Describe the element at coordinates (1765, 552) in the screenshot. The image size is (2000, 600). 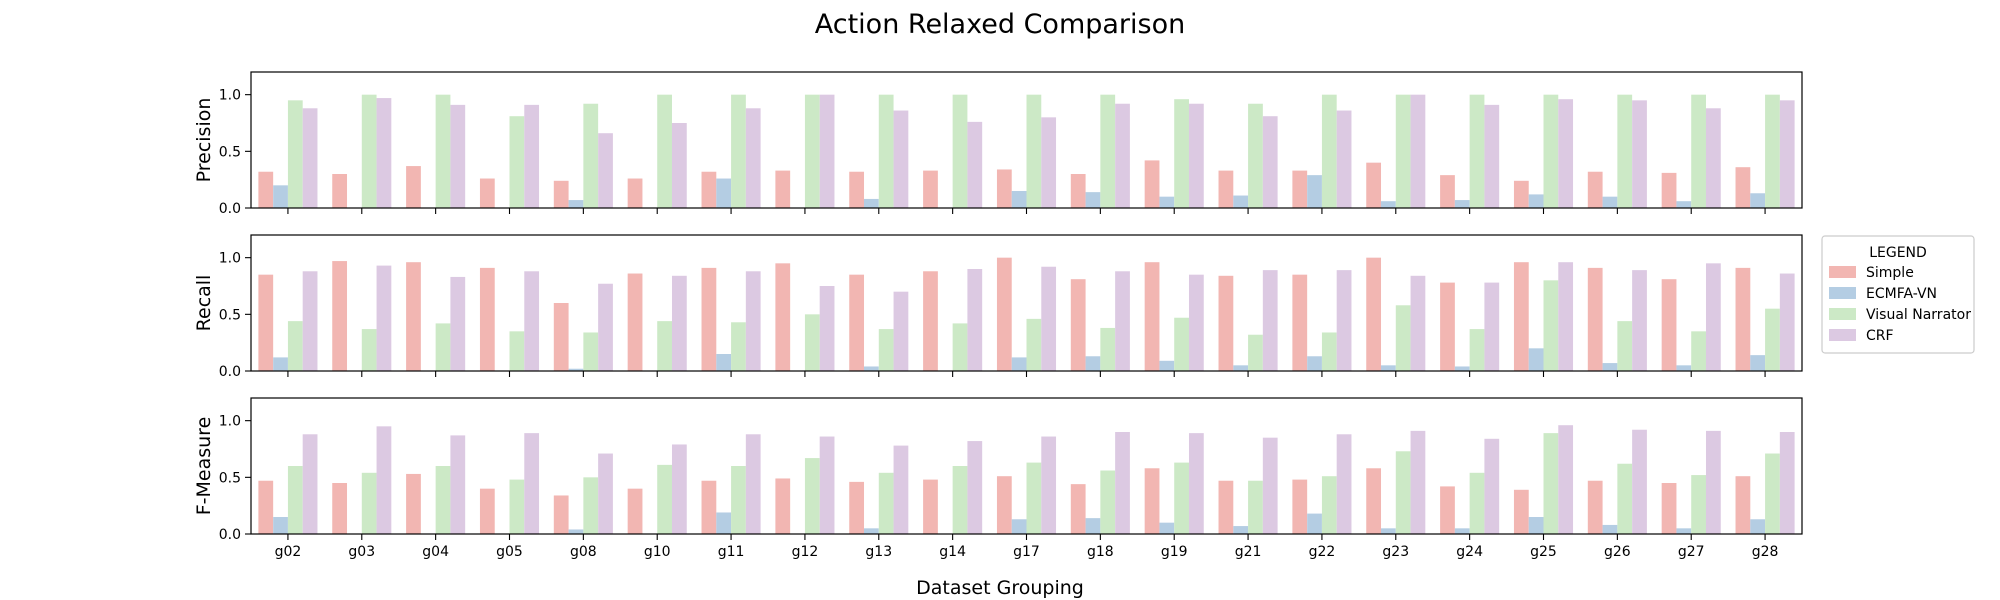
I see `x-tick-label: g28` at that location.